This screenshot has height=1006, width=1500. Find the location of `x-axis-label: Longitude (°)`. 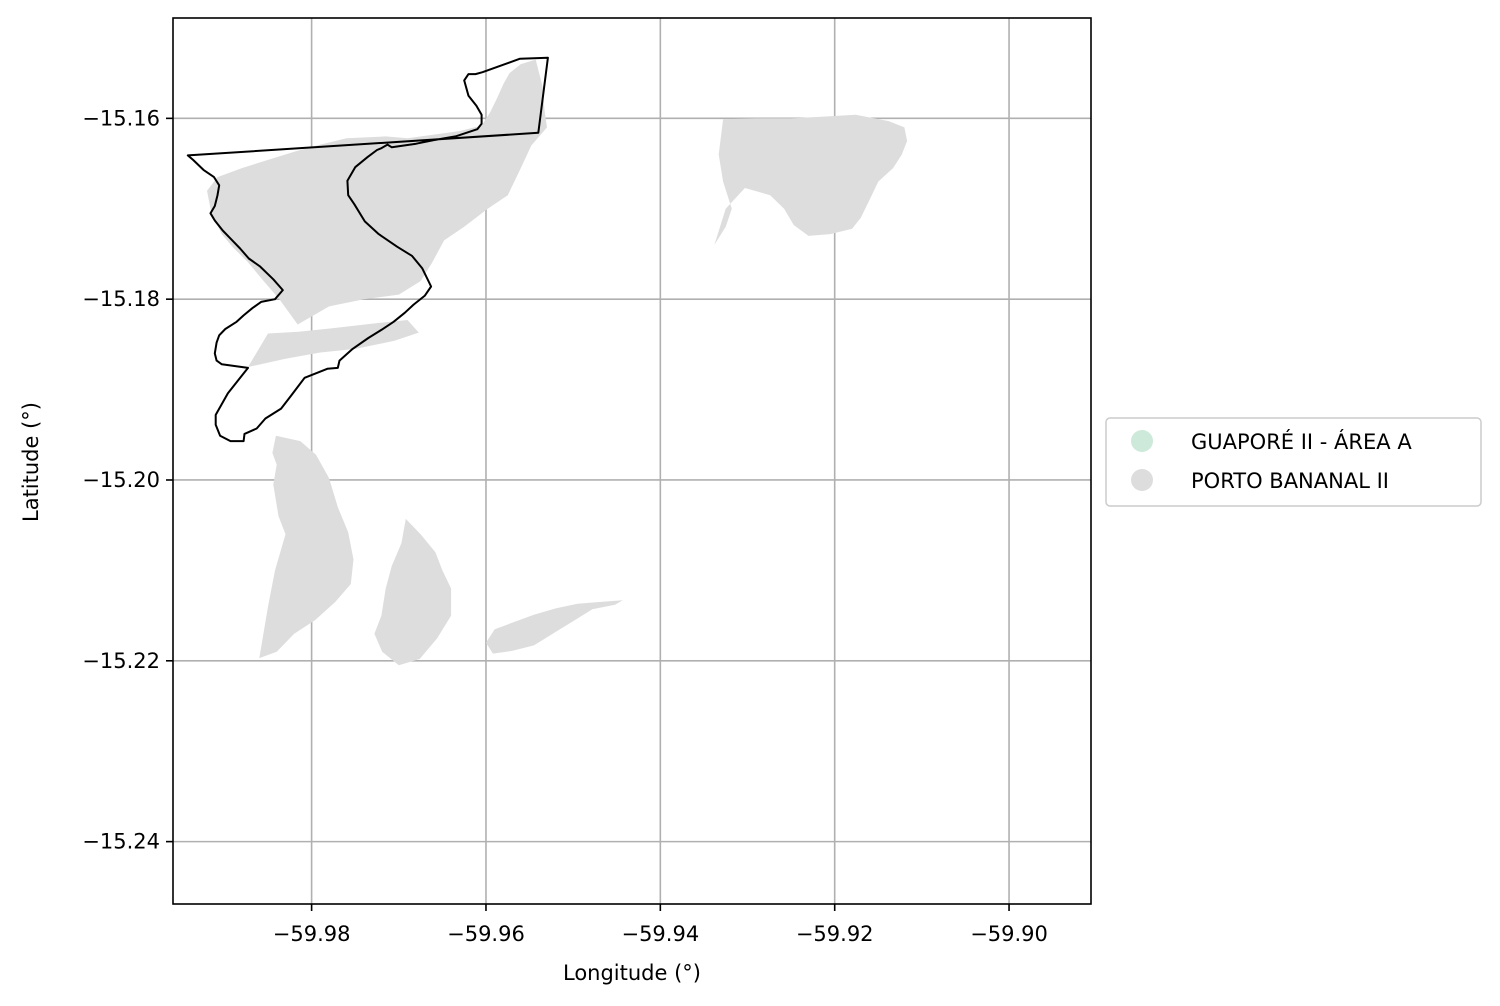

x-axis-label: Longitude (°) is located at coordinates (632, 973).